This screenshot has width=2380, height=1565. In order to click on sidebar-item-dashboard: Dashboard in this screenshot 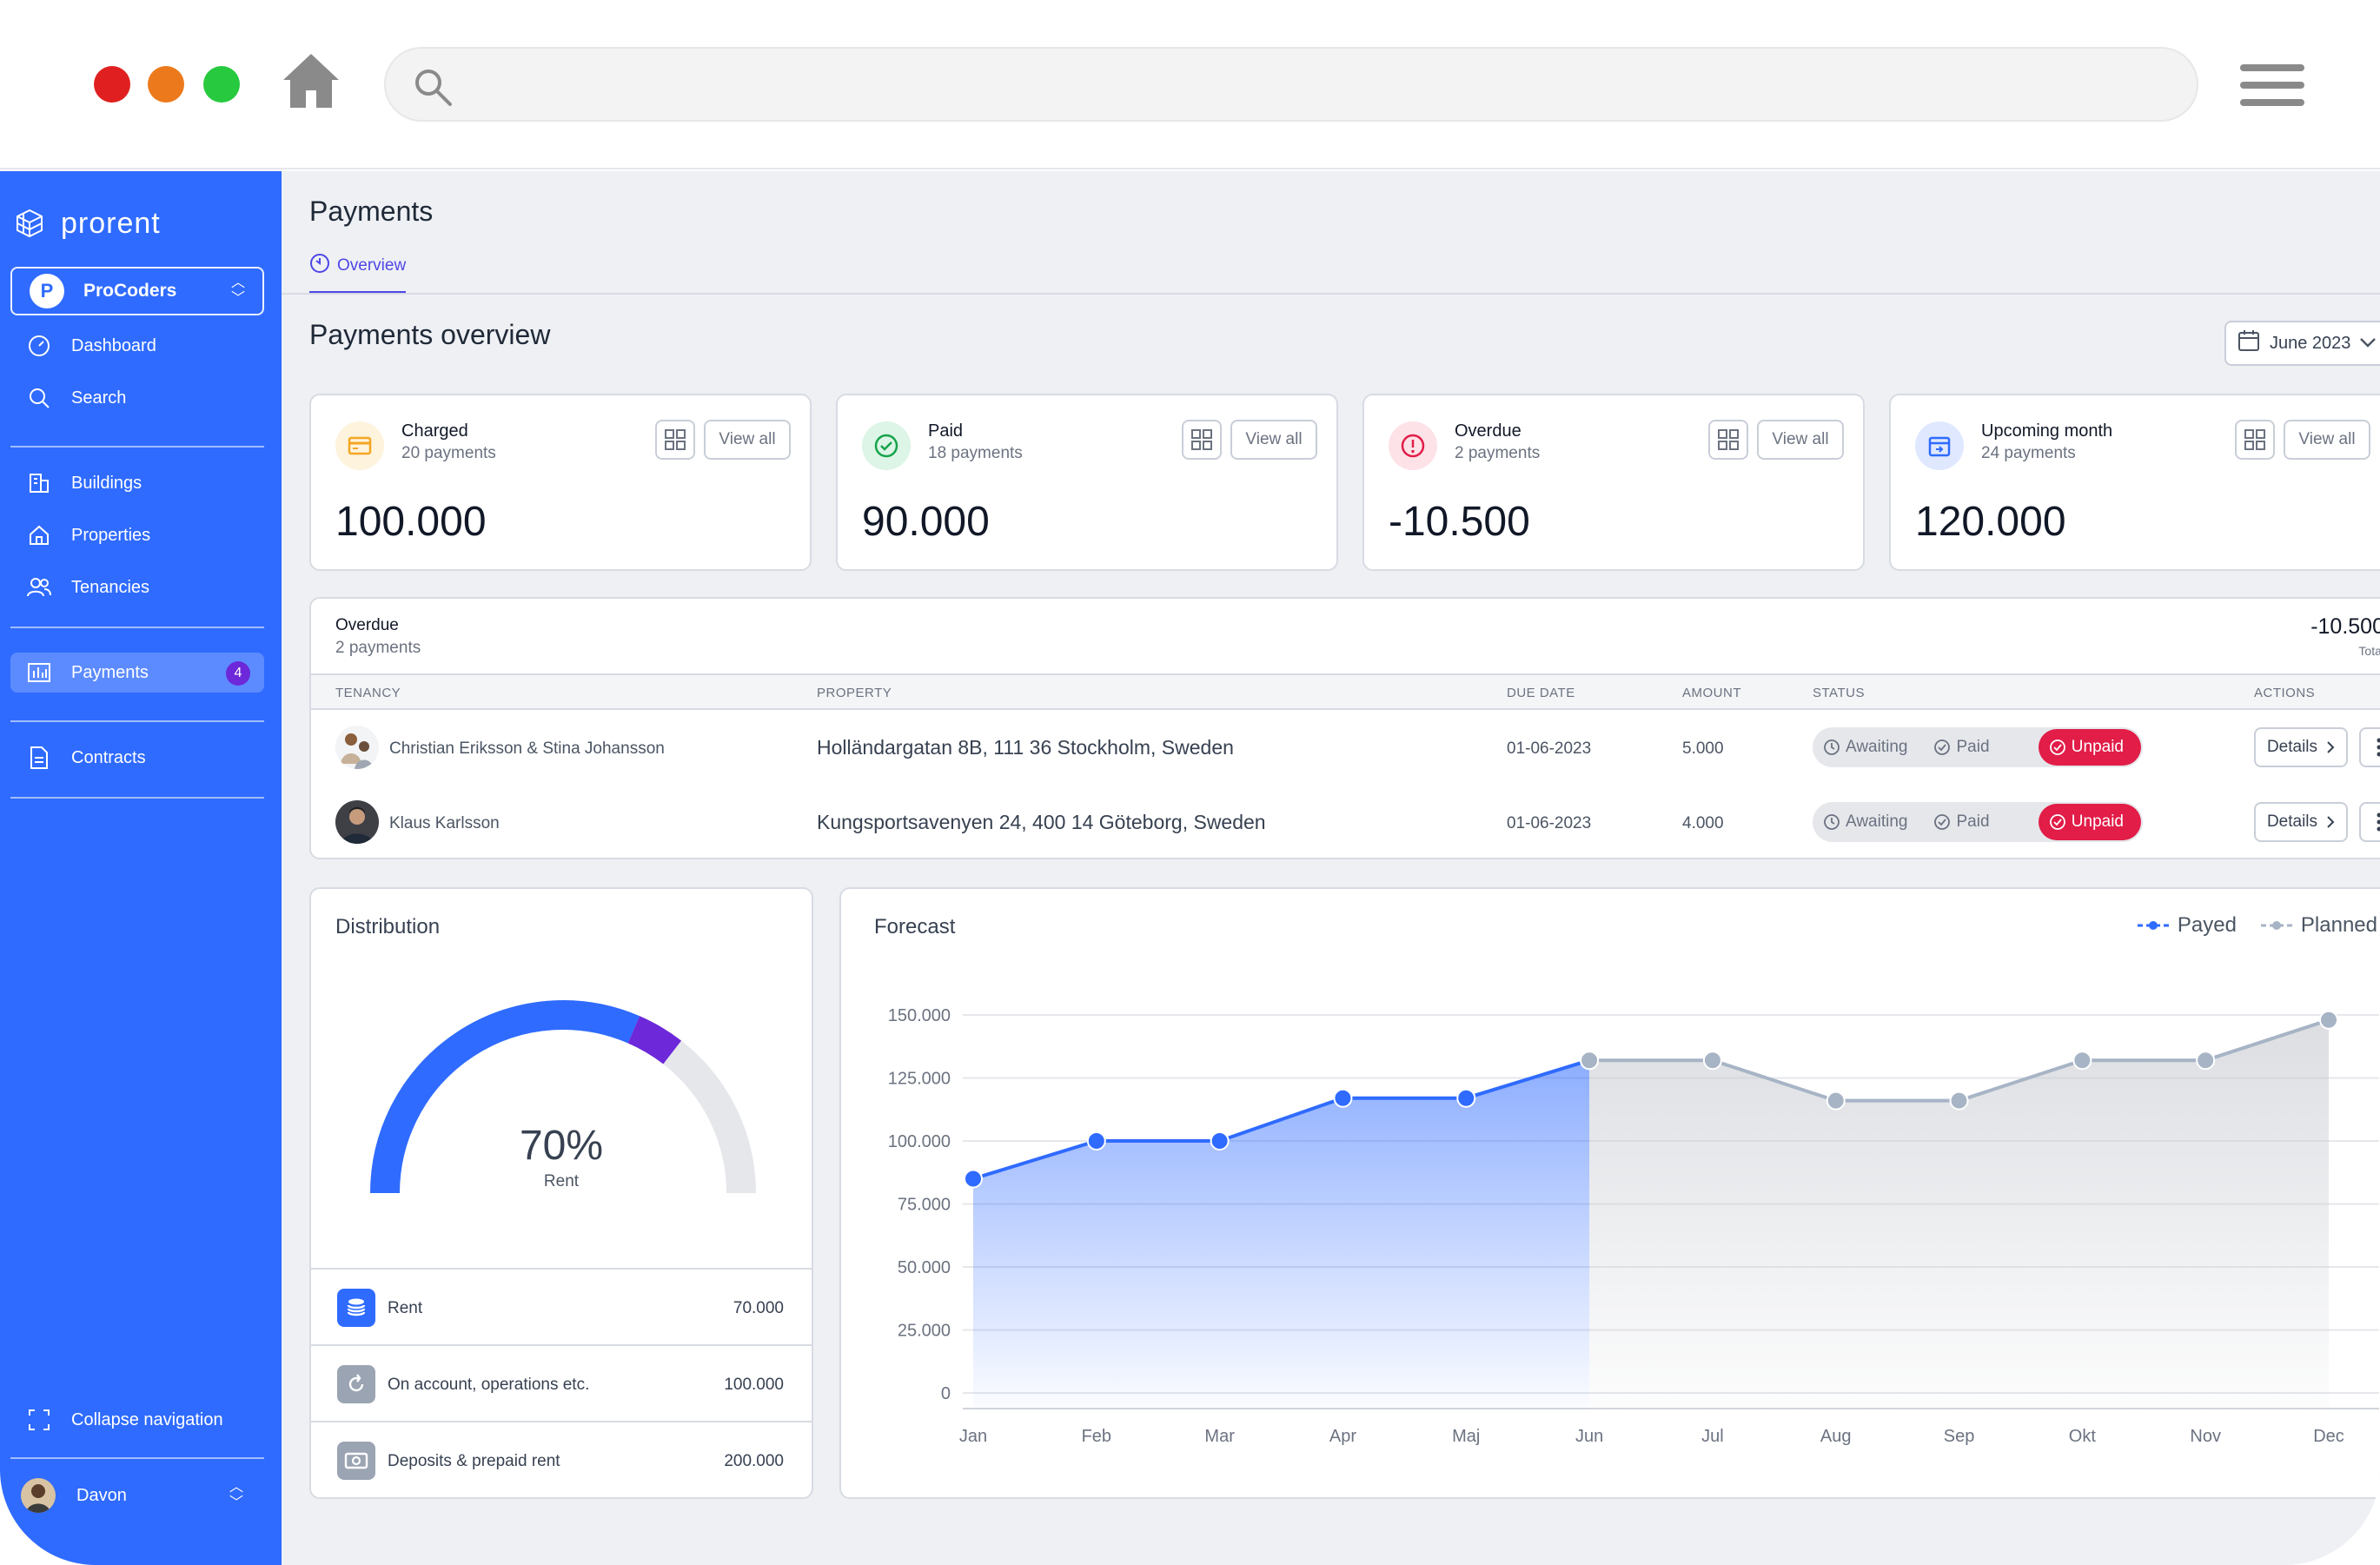, I will do `click(137, 346)`.